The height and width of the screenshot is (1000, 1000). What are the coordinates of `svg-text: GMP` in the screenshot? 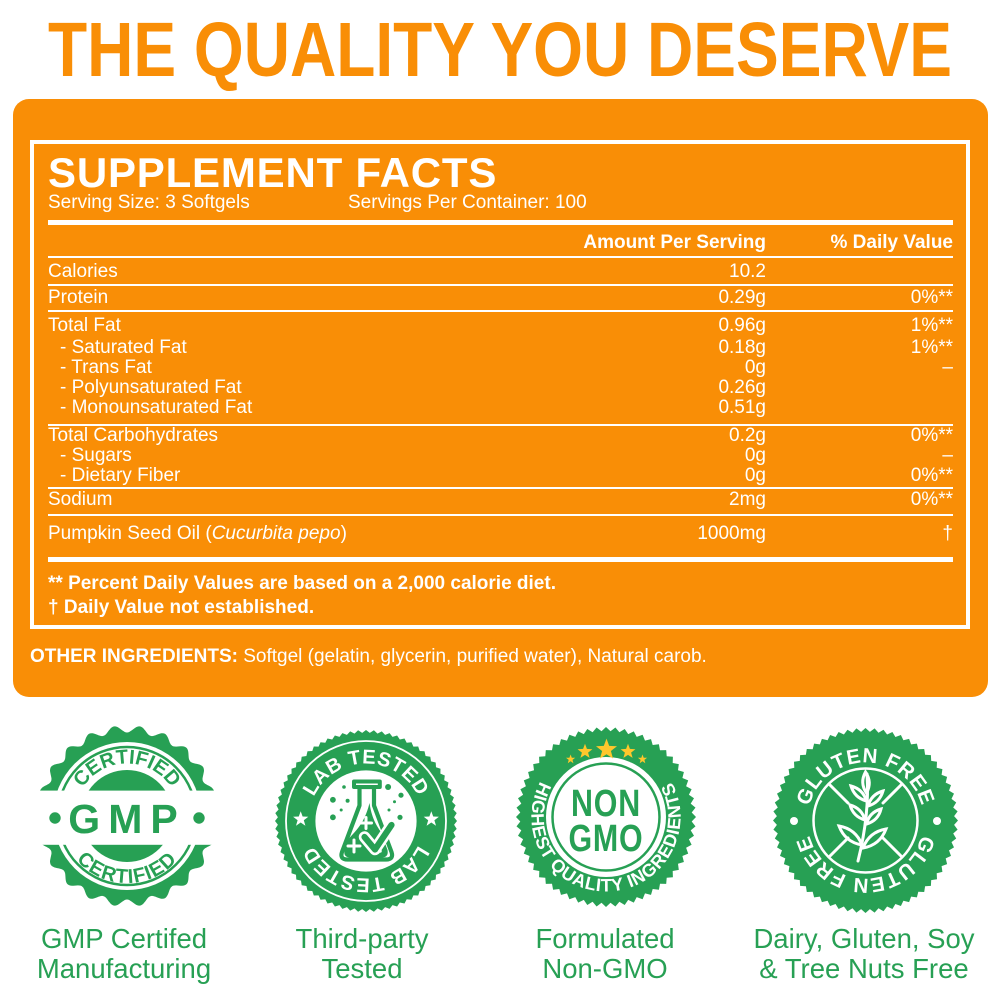 It's located at (126, 819).